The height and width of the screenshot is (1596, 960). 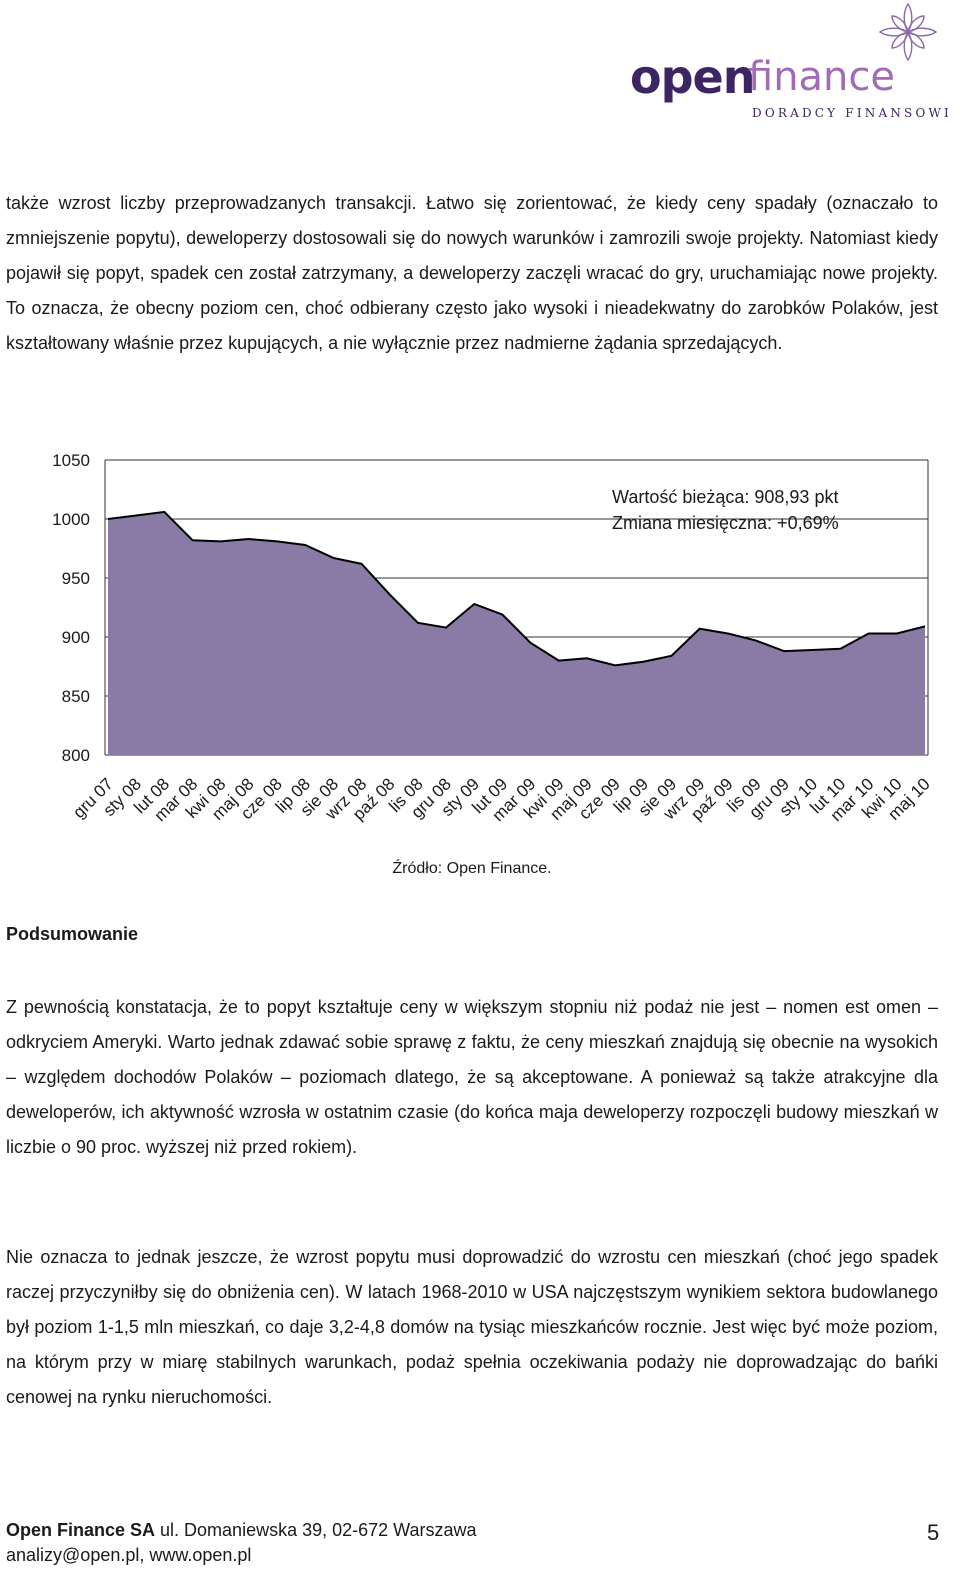 I want to click on summary-heading: Podsumowanie, so click(x=72, y=934).